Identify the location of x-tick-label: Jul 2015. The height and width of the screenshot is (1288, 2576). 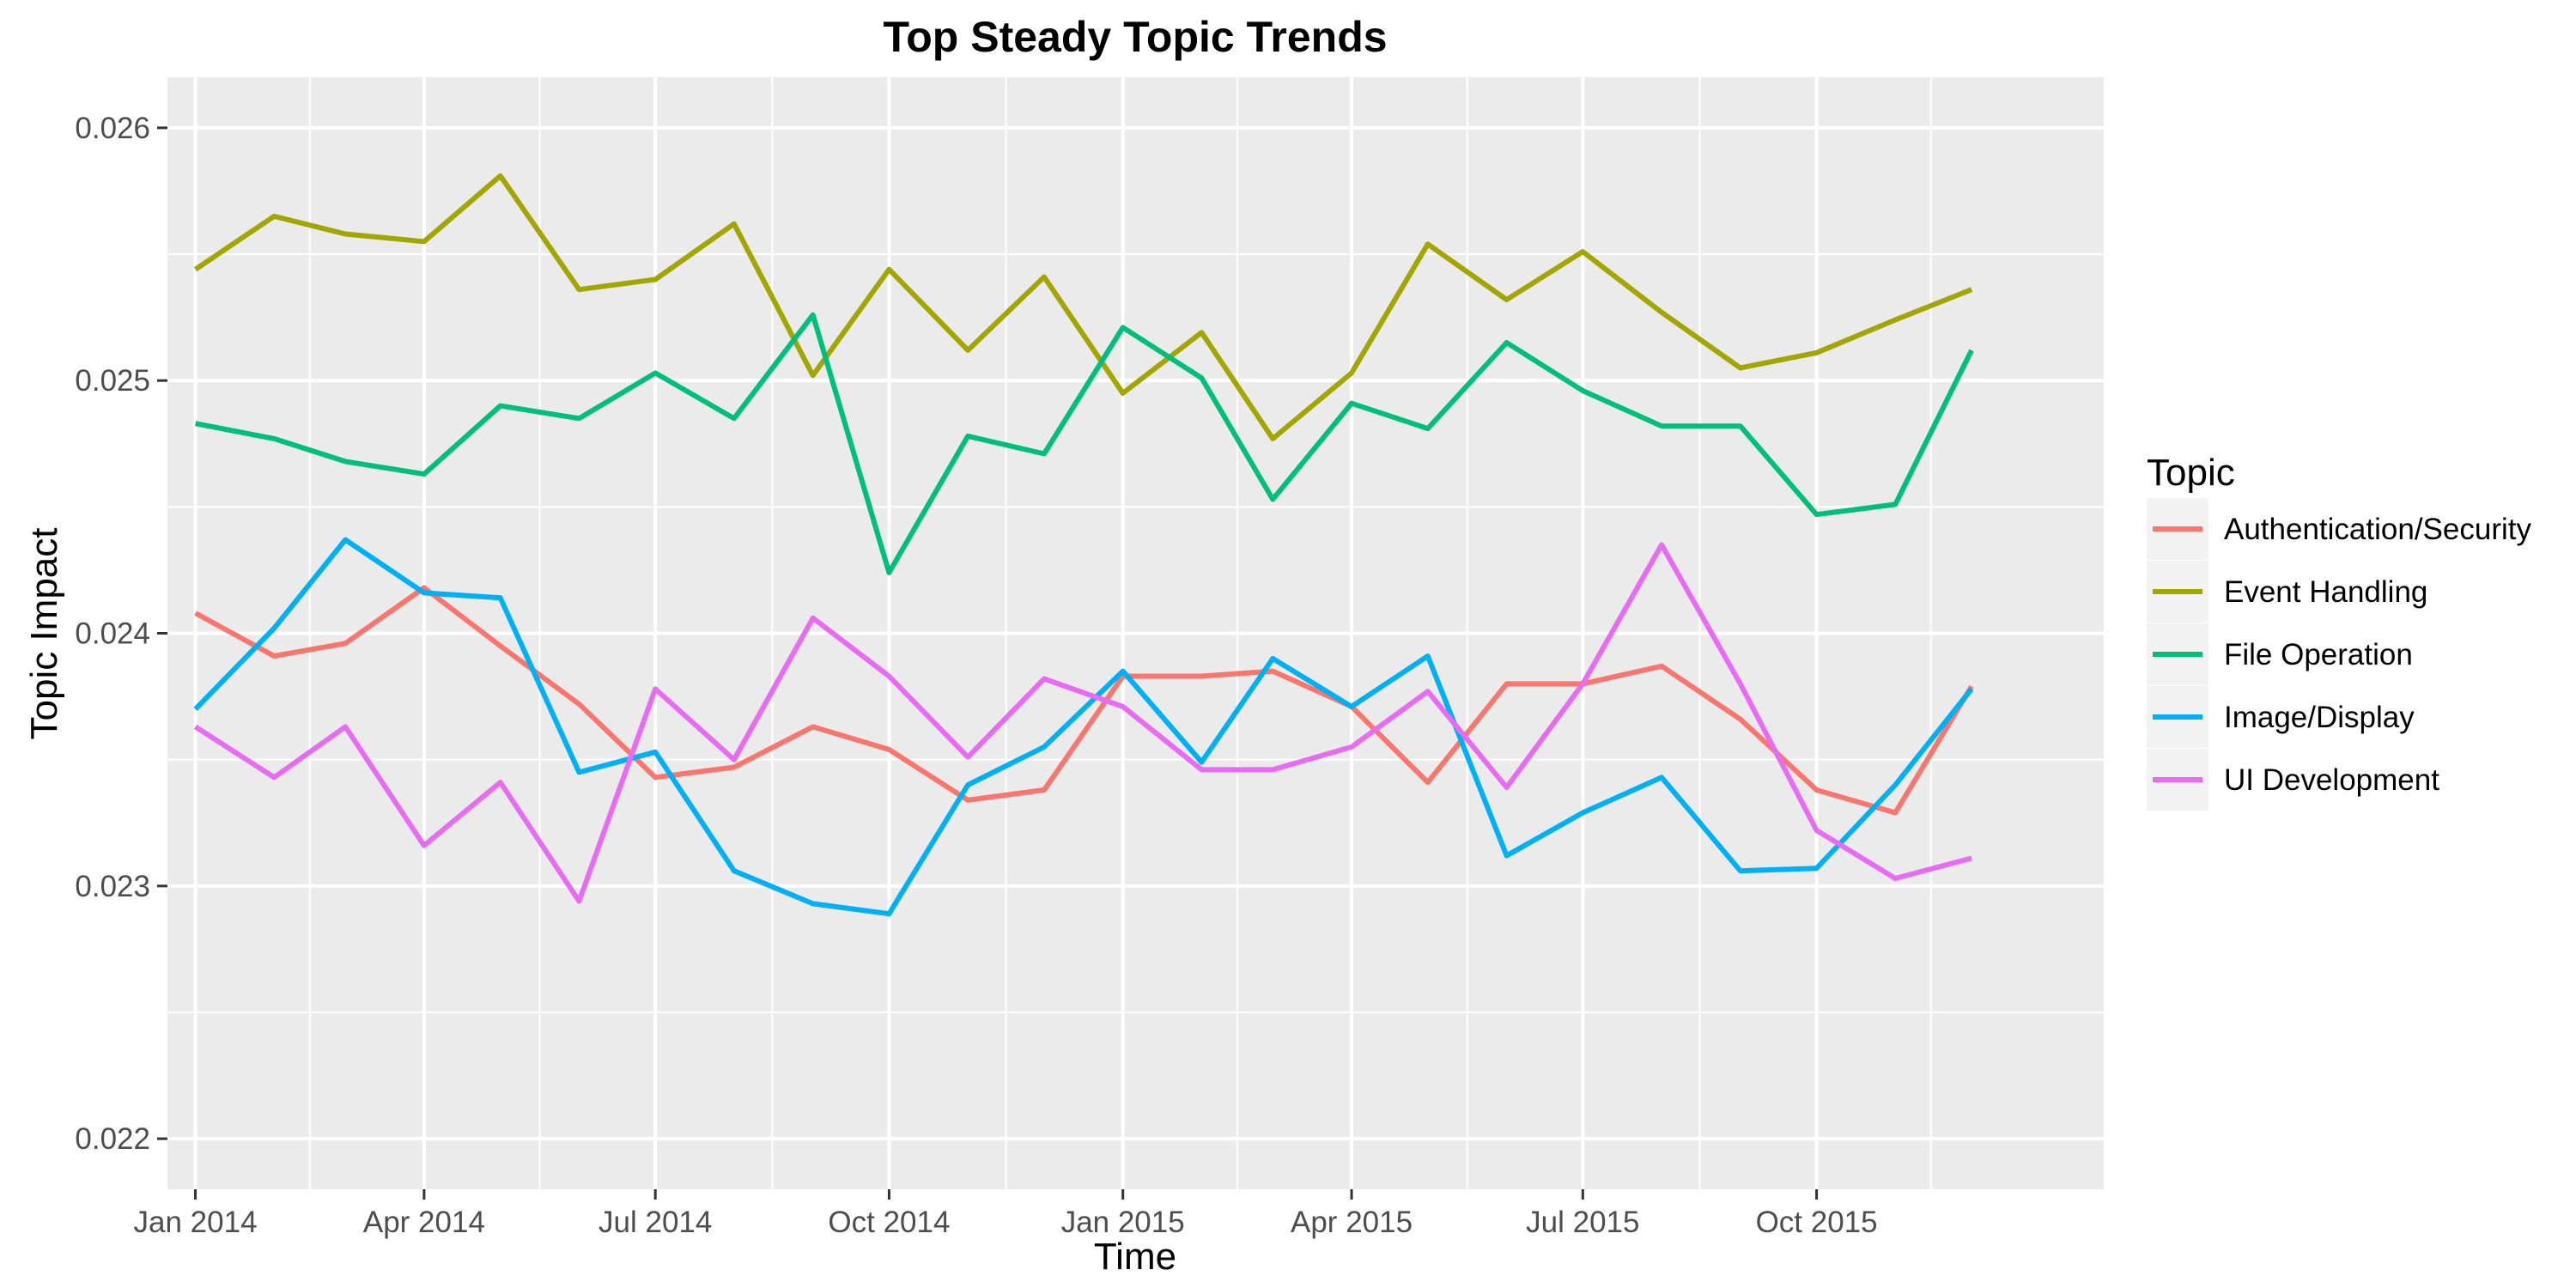
(1583, 1222).